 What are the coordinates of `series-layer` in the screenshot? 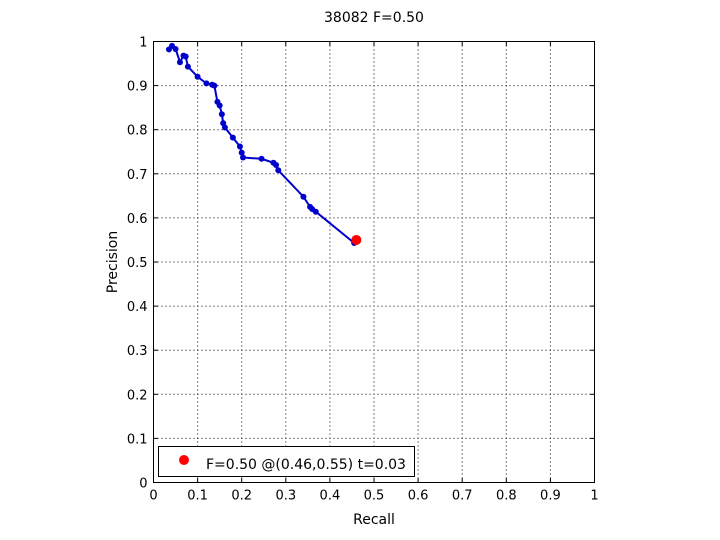 It's located at (261, 144).